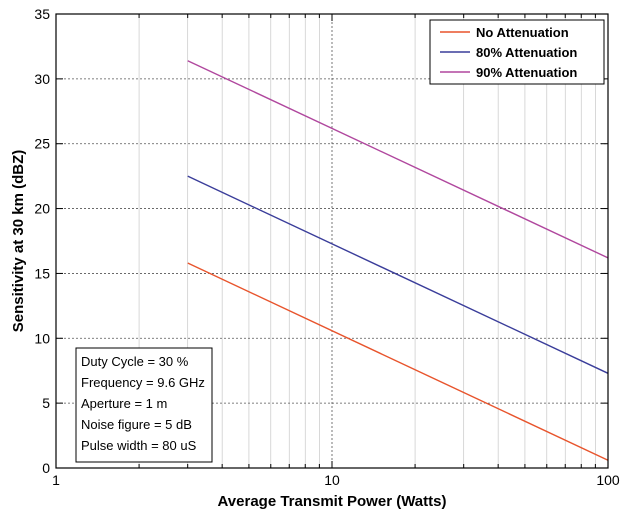 This screenshot has width=622, height=510. What do you see at coordinates (522, 32) in the screenshot?
I see `legend-label-no-attenuation: No Attenuation` at bounding box center [522, 32].